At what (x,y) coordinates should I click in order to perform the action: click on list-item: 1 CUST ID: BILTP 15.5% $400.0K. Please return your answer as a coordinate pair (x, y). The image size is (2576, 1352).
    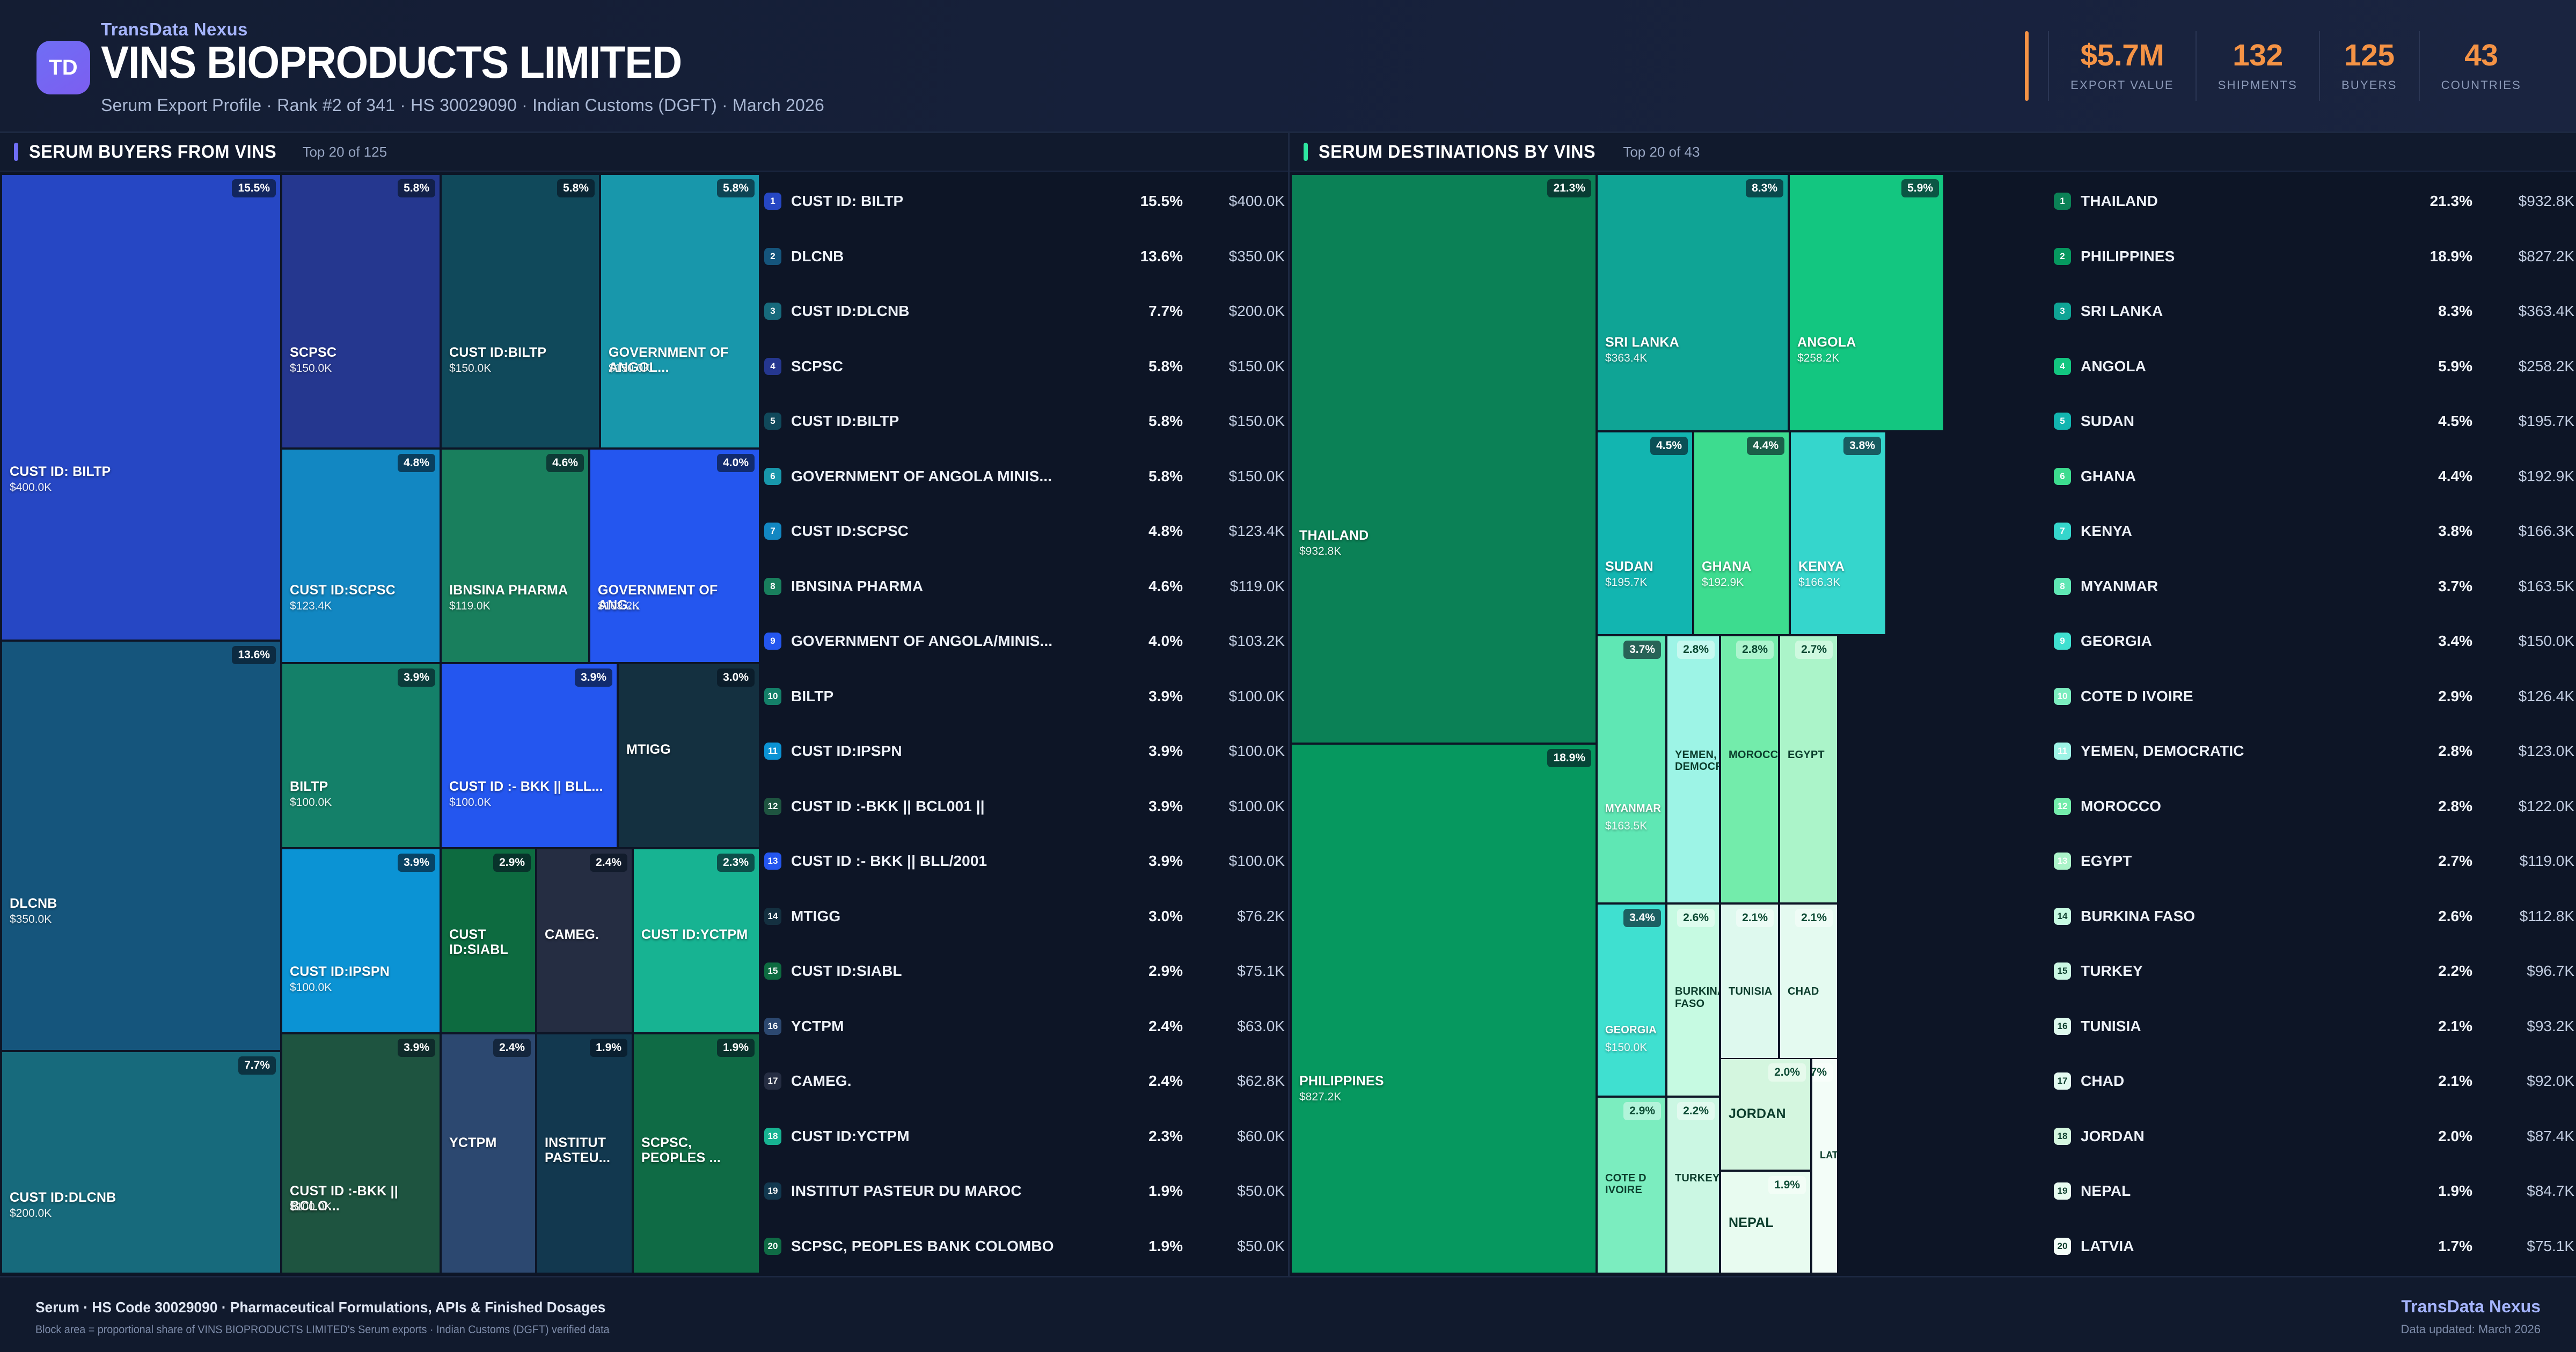
    Looking at the image, I should click on (1024, 201).